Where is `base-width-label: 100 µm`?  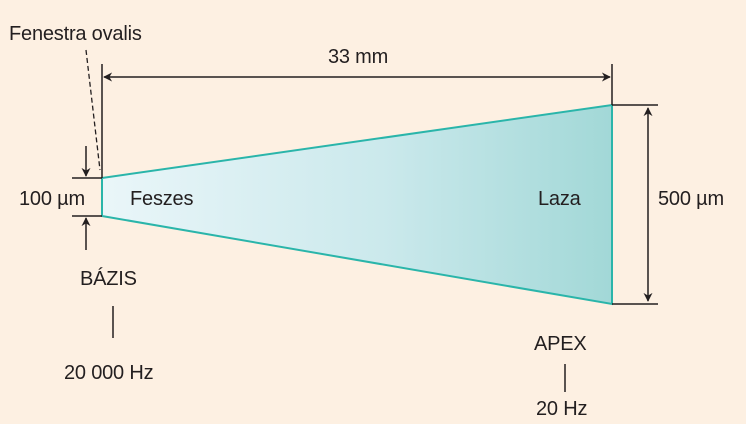 base-width-label: 100 µm is located at coordinates (52, 199).